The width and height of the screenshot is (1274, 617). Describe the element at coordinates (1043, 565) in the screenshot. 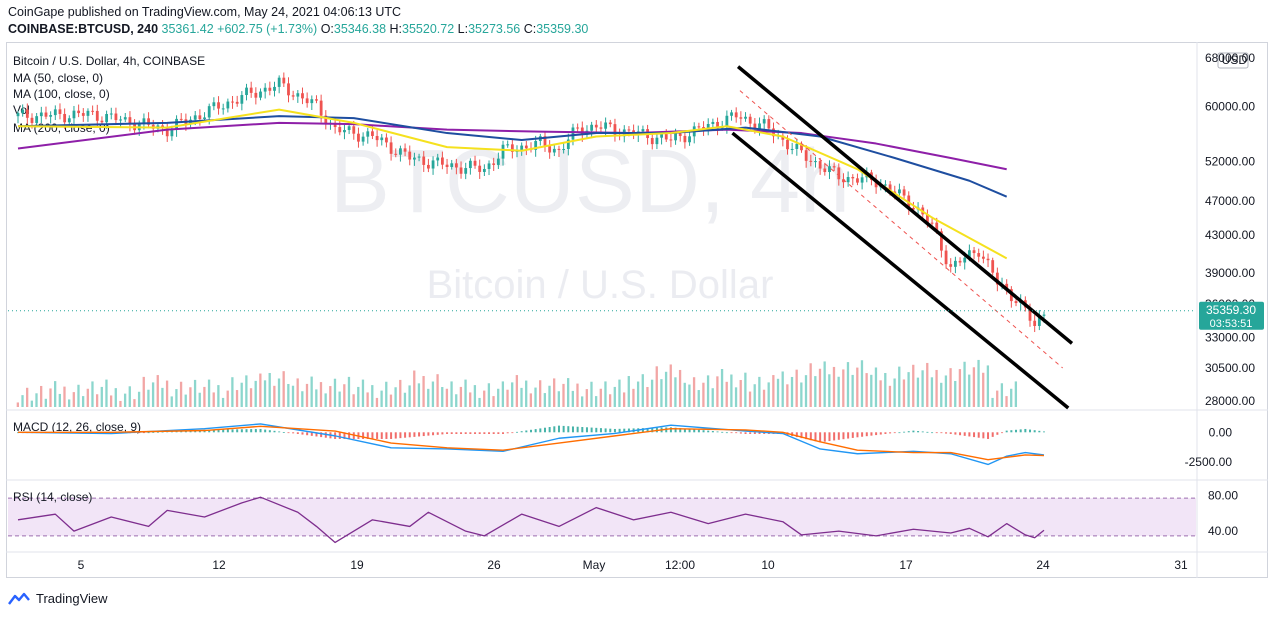

I see `time-axis-tick: 24` at that location.